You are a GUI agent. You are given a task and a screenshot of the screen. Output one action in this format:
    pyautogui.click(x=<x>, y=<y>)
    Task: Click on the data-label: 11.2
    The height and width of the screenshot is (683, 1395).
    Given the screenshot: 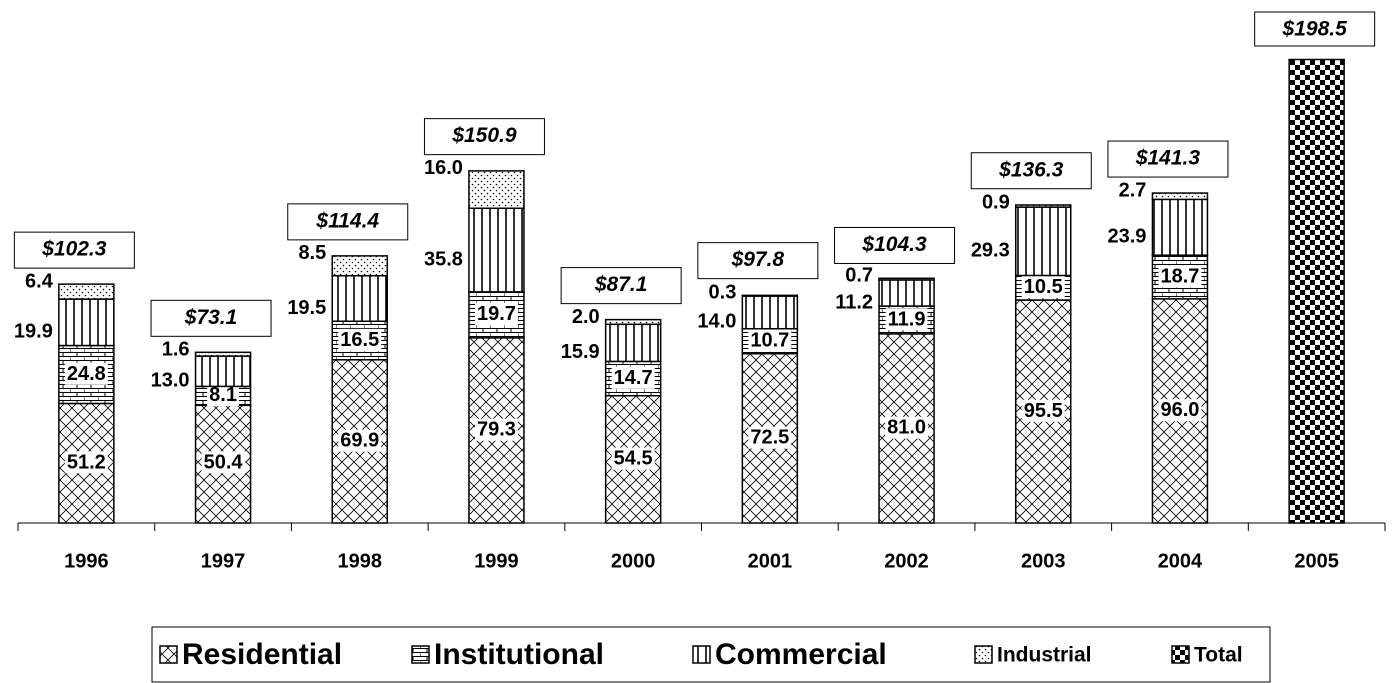 What is the action you would take?
    pyautogui.click(x=854, y=302)
    